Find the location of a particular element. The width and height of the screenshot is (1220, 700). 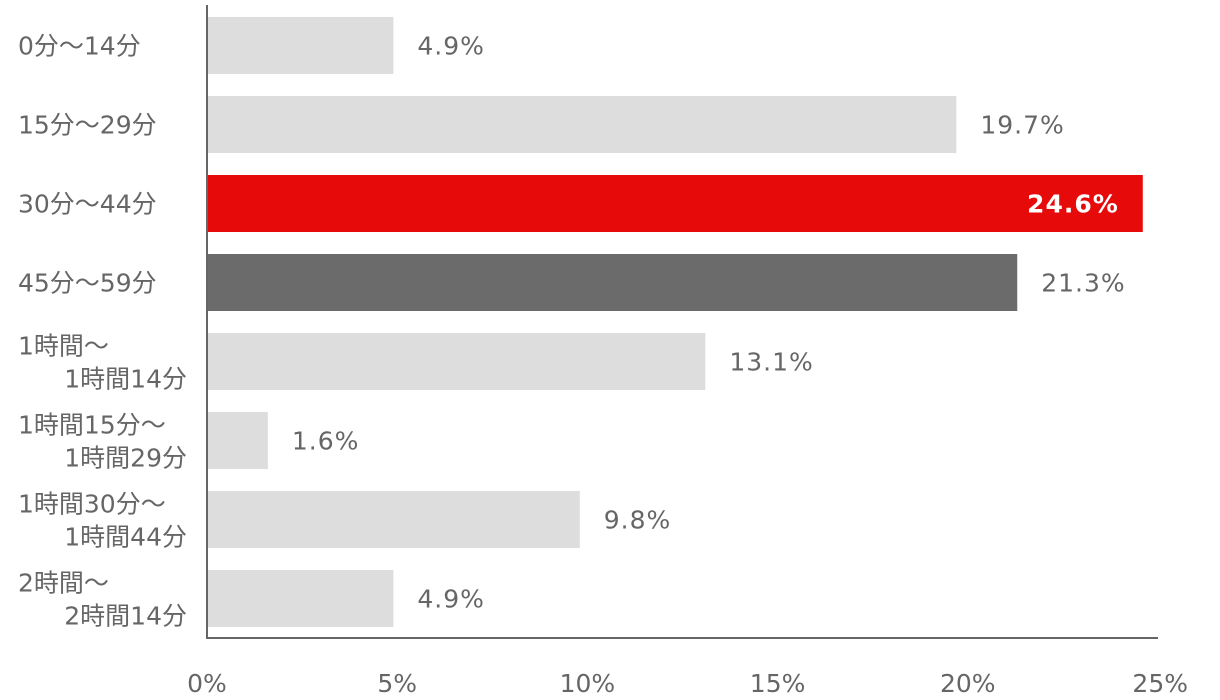

category-label-3: 30分〜44分 is located at coordinates (87, 204).